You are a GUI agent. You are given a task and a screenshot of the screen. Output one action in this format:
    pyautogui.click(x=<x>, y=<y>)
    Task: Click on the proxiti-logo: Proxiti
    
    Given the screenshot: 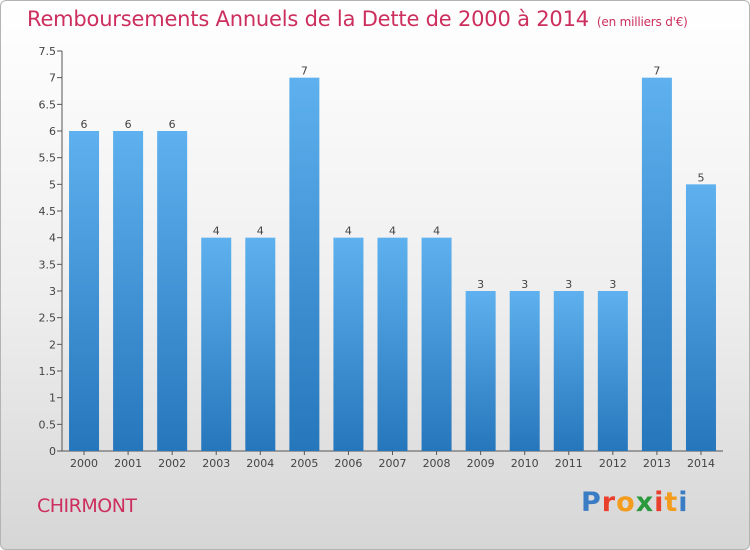 What is the action you would take?
    pyautogui.click(x=635, y=502)
    